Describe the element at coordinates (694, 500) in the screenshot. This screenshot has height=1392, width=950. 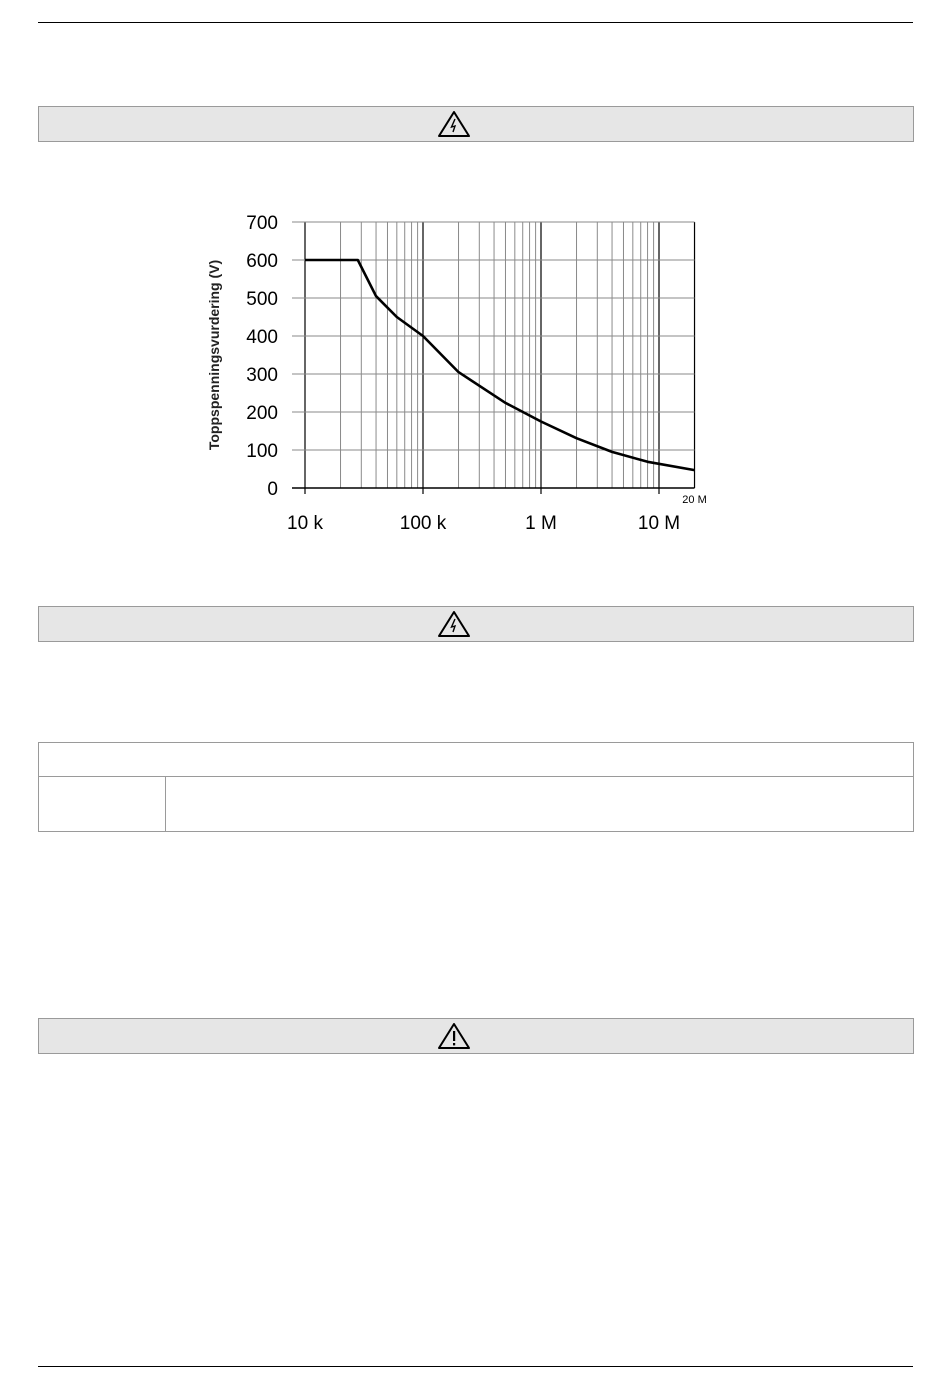
I see `x-end-label: 20 M` at that location.